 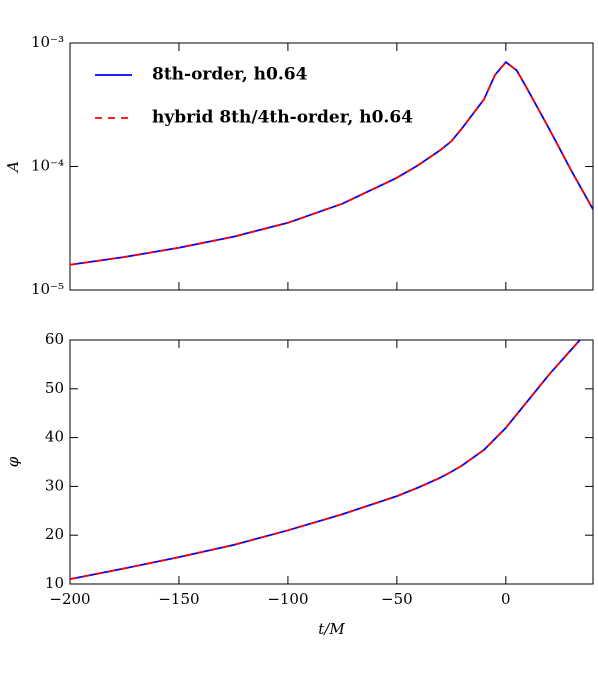 What do you see at coordinates (47, 166) in the screenshot?
I see `y-tick-label: 10⁻⁴` at bounding box center [47, 166].